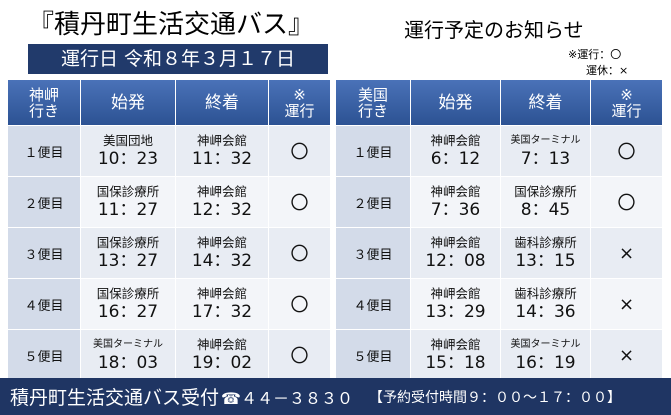 The image size is (671, 415). Describe the element at coordinates (171, 25) in the screenshot. I see `title: 『積丹町生活交通バス』` at that location.